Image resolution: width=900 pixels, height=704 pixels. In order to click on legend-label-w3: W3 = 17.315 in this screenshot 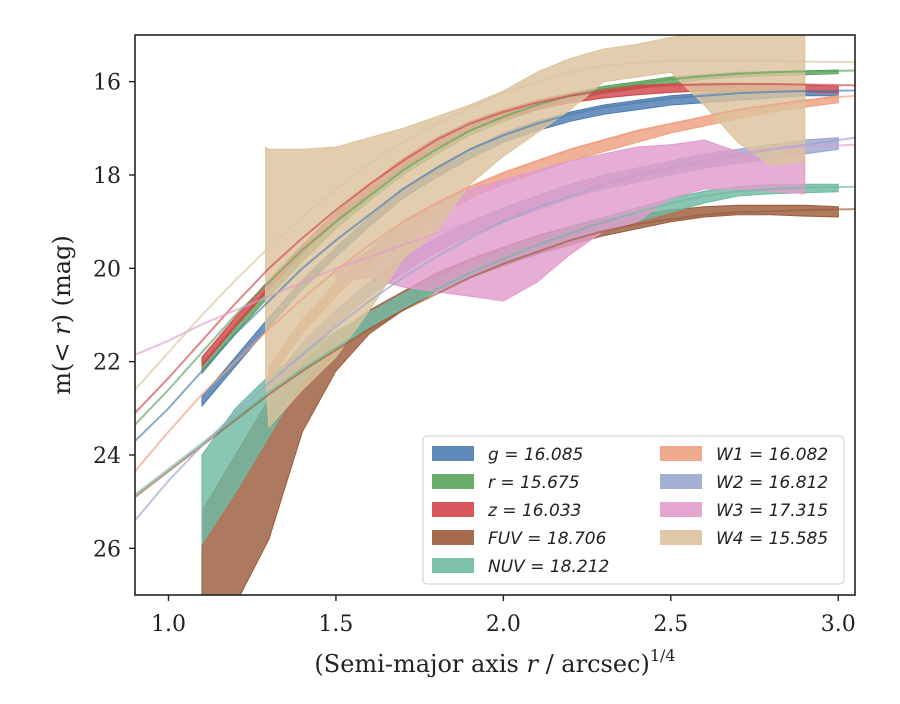, I will do `click(772, 511)`.